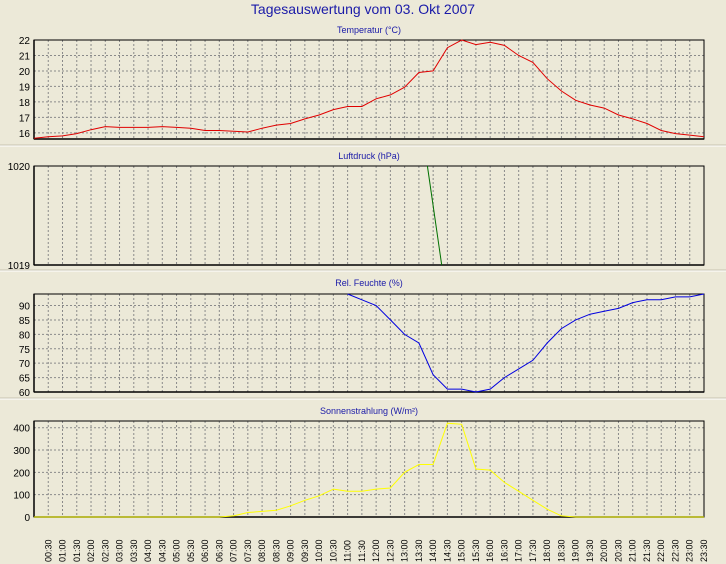 This screenshot has width=726, height=564. What do you see at coordinates (476, 550) in the screenshot?
I see `x-tick-label-30: 15:30` at bounding box center [476, 550].